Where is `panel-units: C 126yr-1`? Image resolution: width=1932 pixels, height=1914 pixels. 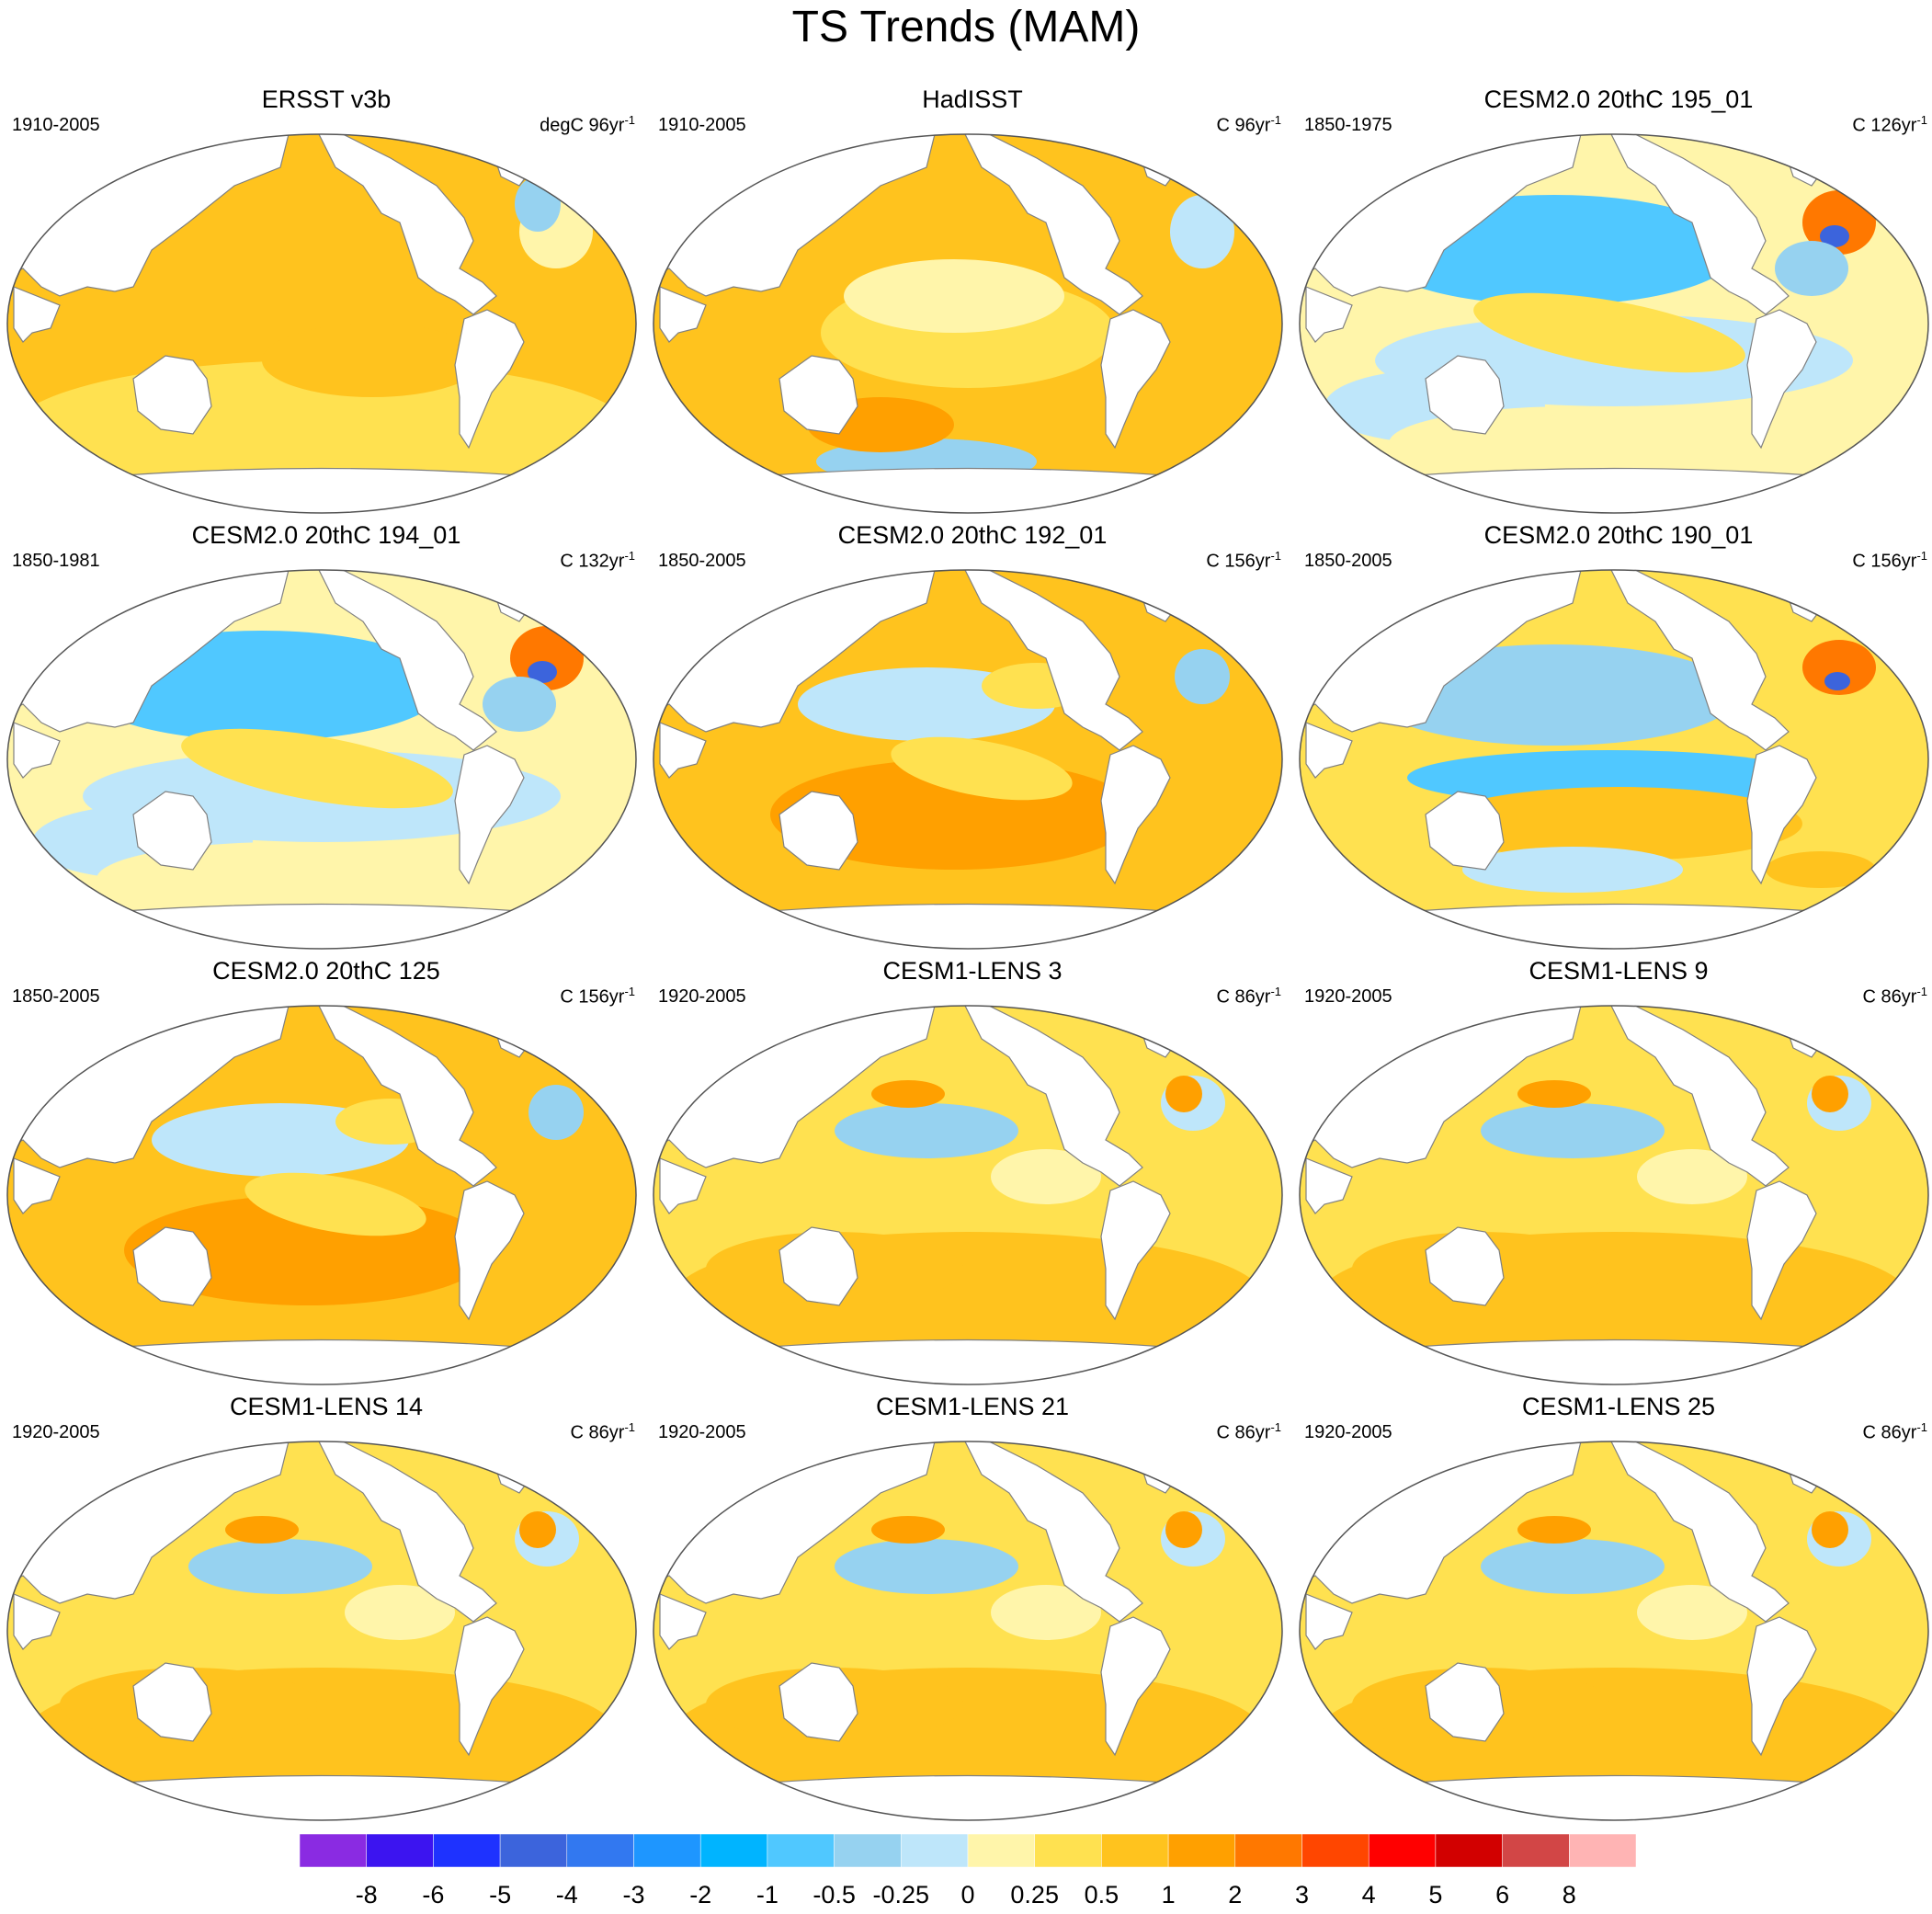 panel-units: C 126yr-1 is located at coordinates (1889, 125).